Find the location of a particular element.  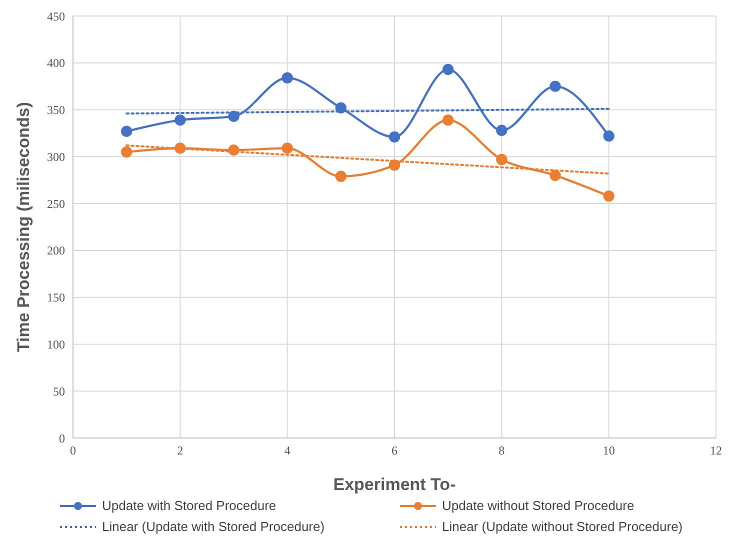

x-tick-label: 2 is located at coordinates (180, 451).